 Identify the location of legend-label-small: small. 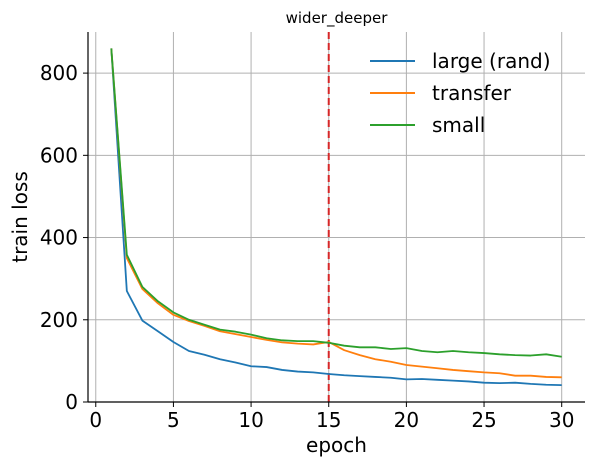
(458, 125).